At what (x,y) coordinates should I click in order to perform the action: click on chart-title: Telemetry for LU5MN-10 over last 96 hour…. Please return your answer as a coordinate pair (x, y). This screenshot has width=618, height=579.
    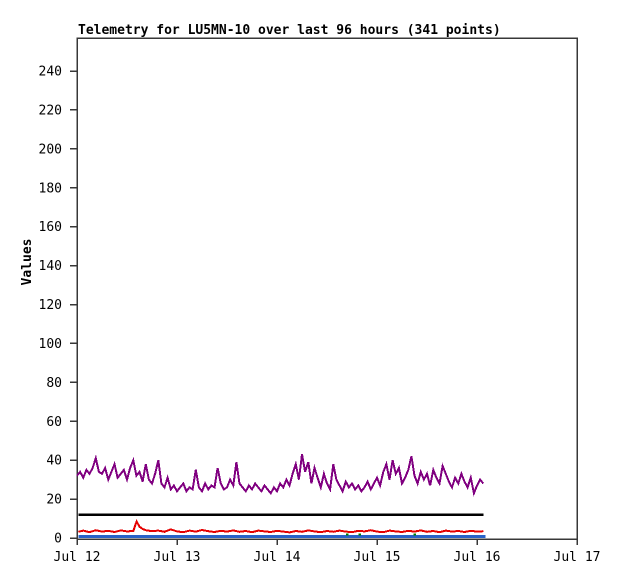
    Looking at the image, I should click on (289, 30).